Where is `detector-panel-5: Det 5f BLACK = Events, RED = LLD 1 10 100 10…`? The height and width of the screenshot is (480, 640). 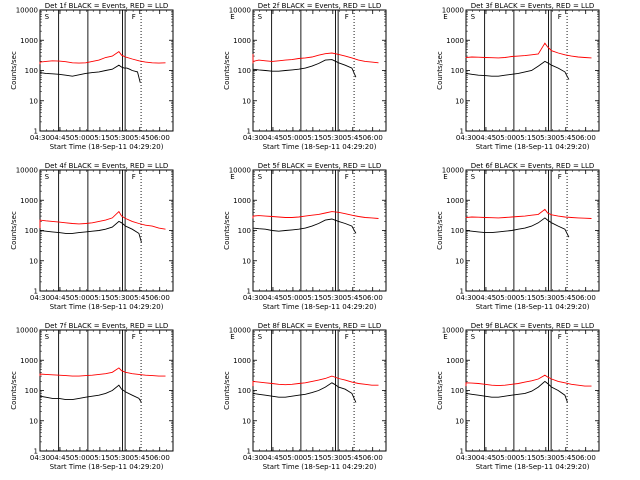
detector-panel-5: Det 5f BLACK = Events, RED = LLD 1 10 100 10… is located at coordinates (335, 236).